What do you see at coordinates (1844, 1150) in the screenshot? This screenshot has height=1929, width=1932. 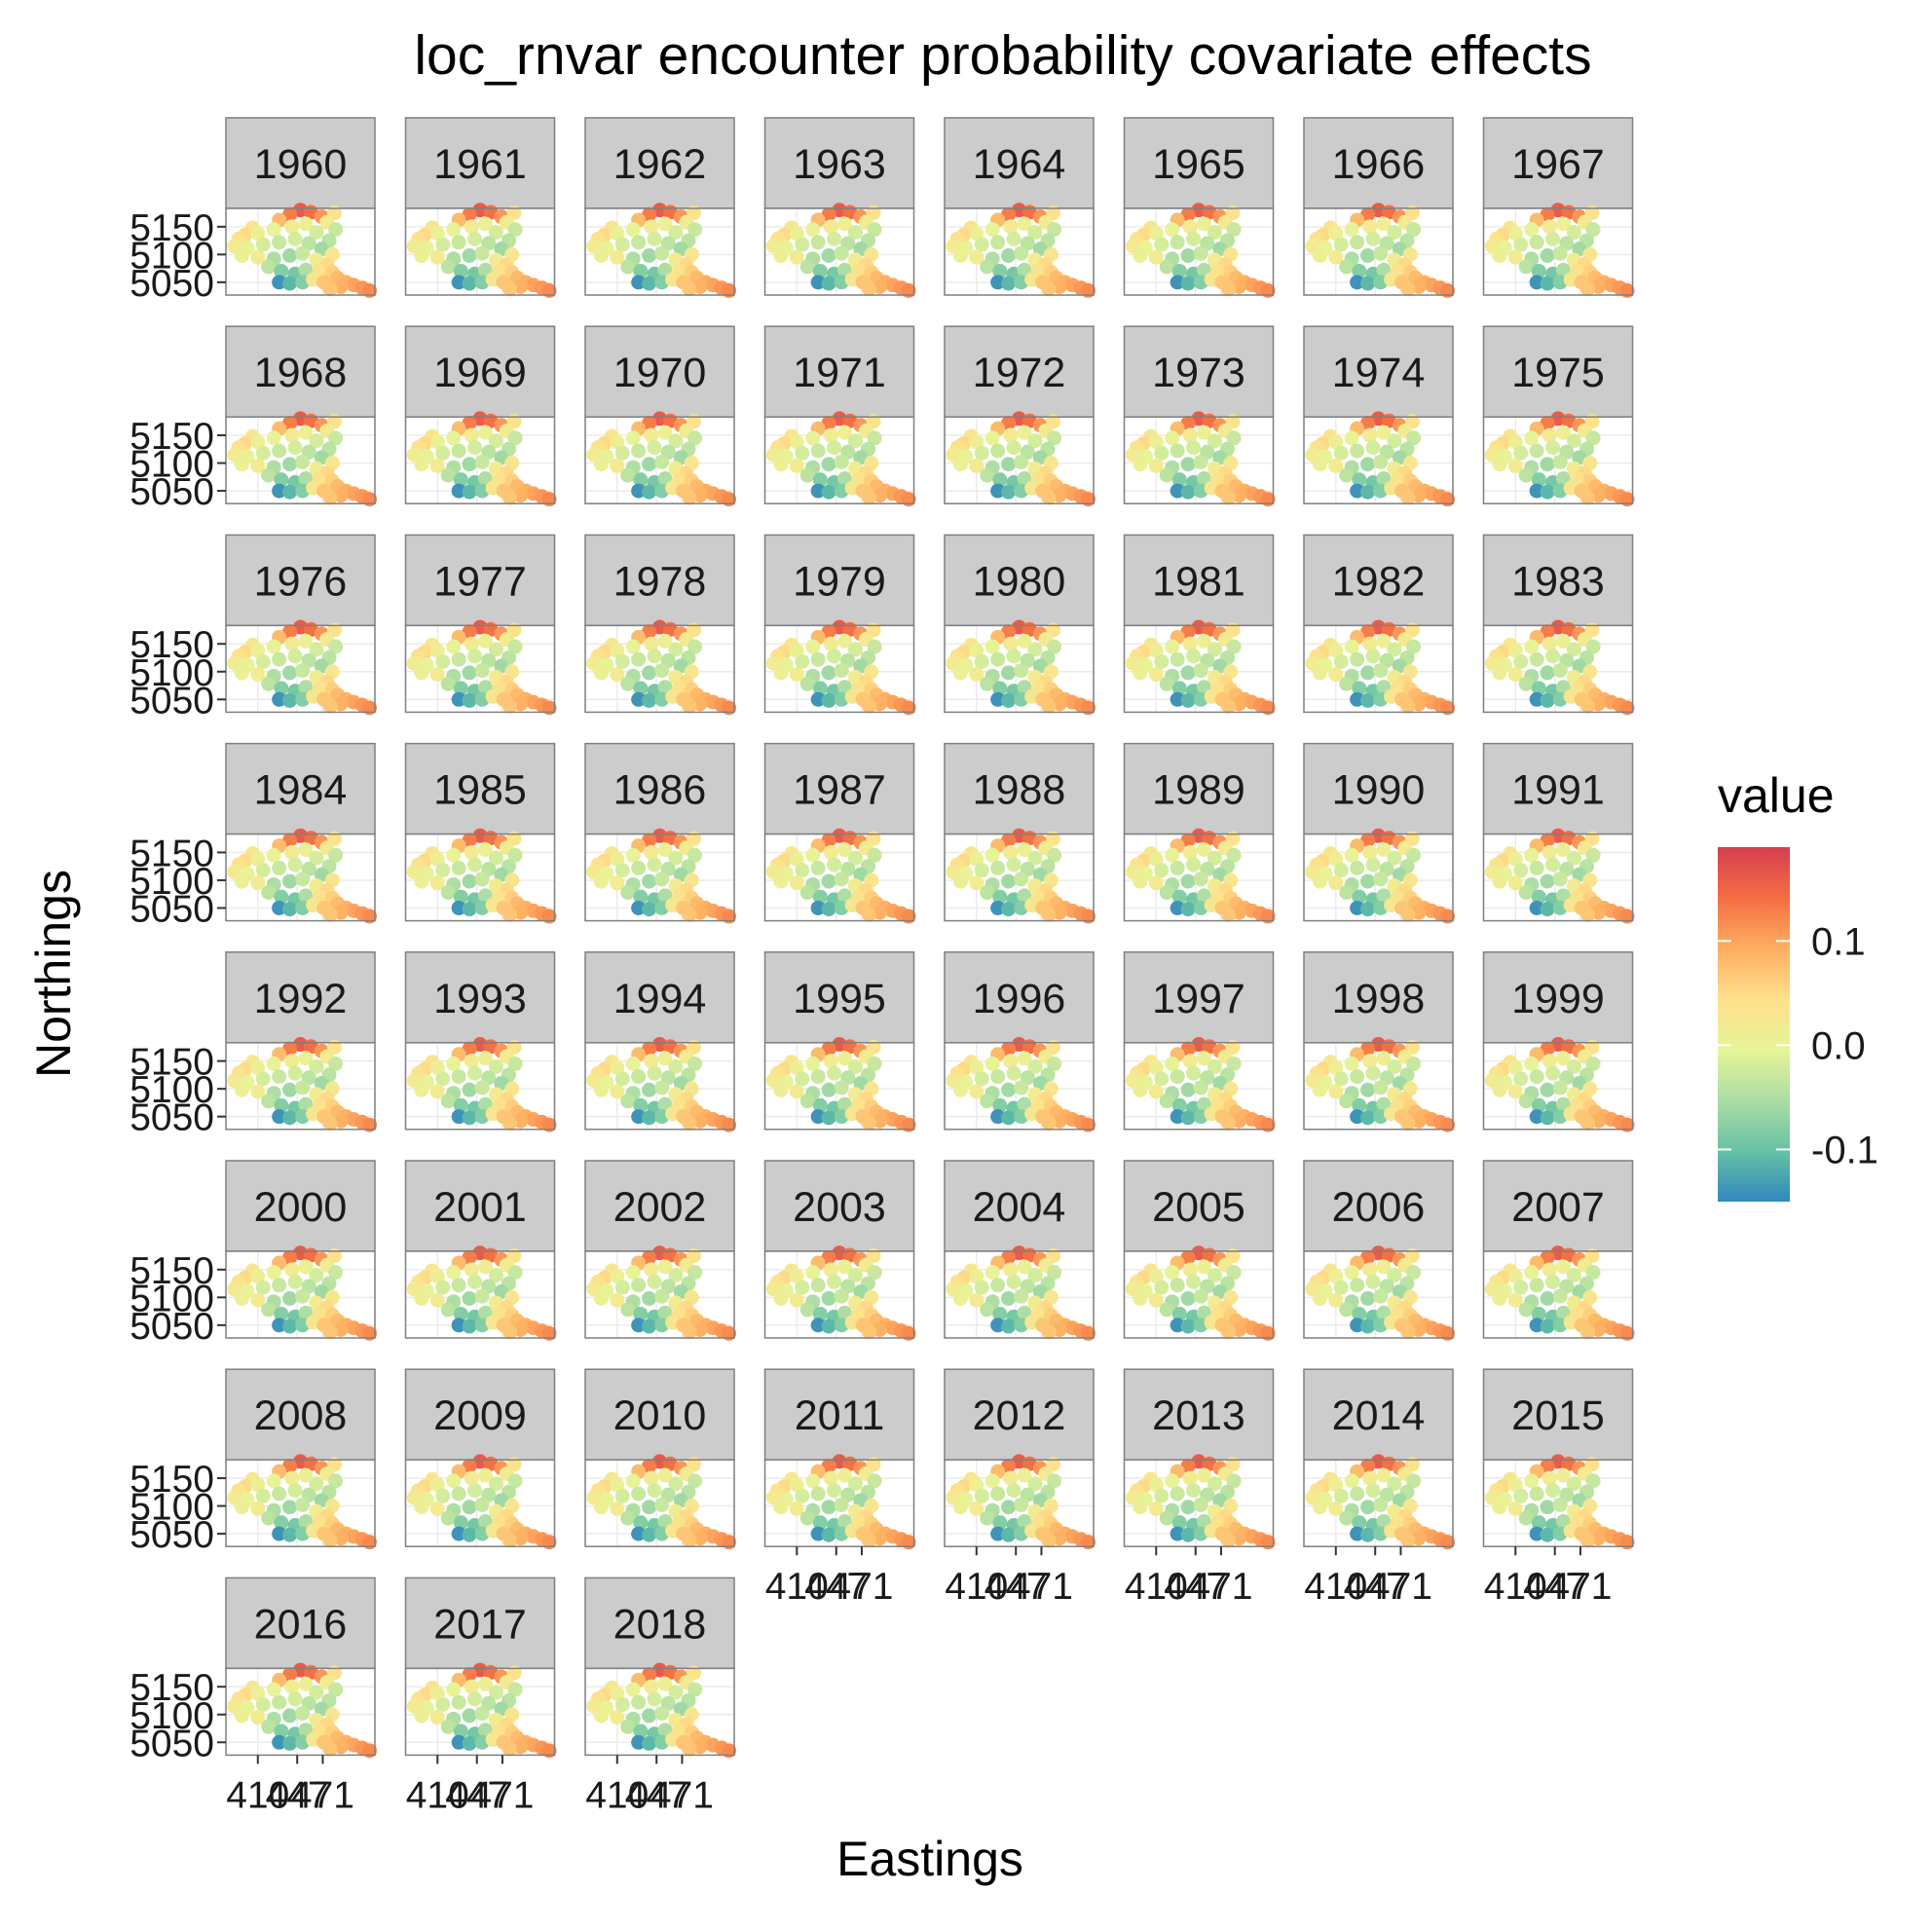 I see `legend-tick-label: -0.1` at bounding box center [1844, 1150].